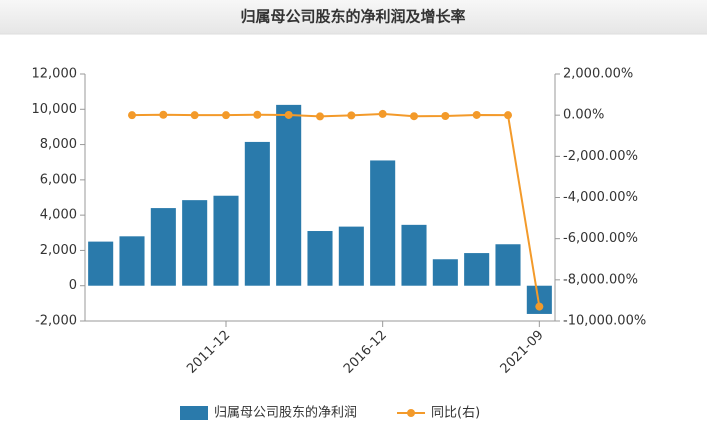  I want to click on y-tick-label: 10,000, so click(55, 109).